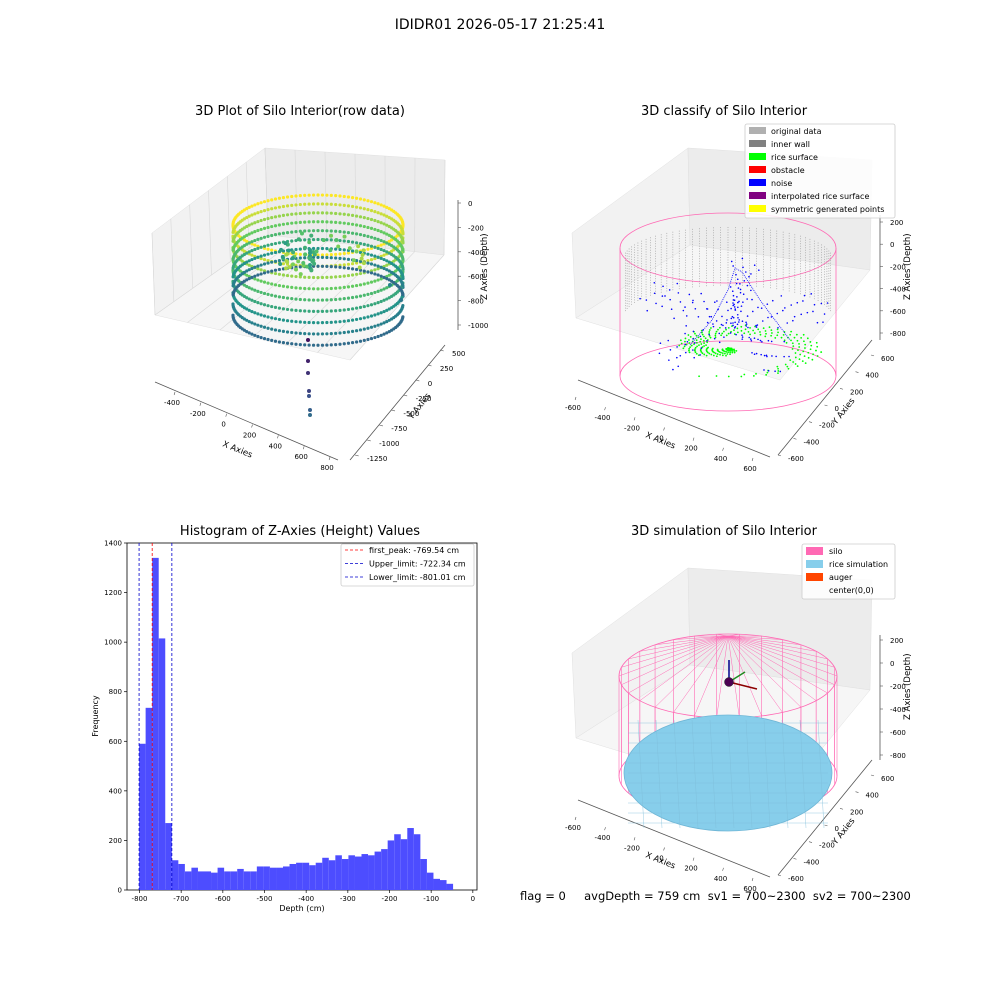 The image size is (1000, 1000). Describe the element at coordinates (794, 157) in the screenshot. I see `legend-label: rice surface` at that location.